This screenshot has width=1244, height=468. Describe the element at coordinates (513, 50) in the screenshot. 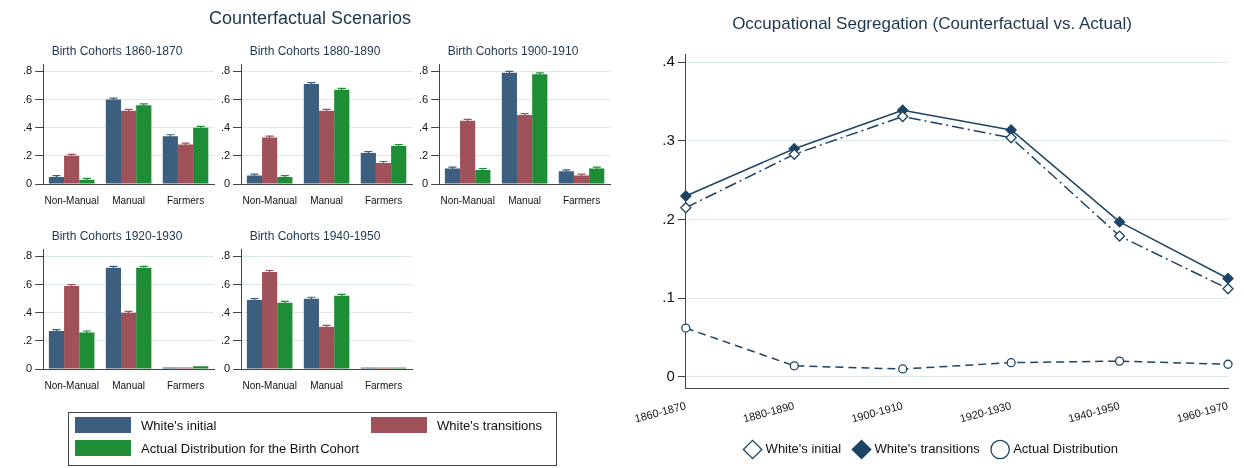

I see `chart-title: Birth Cohorts 1900-1910` at that location.